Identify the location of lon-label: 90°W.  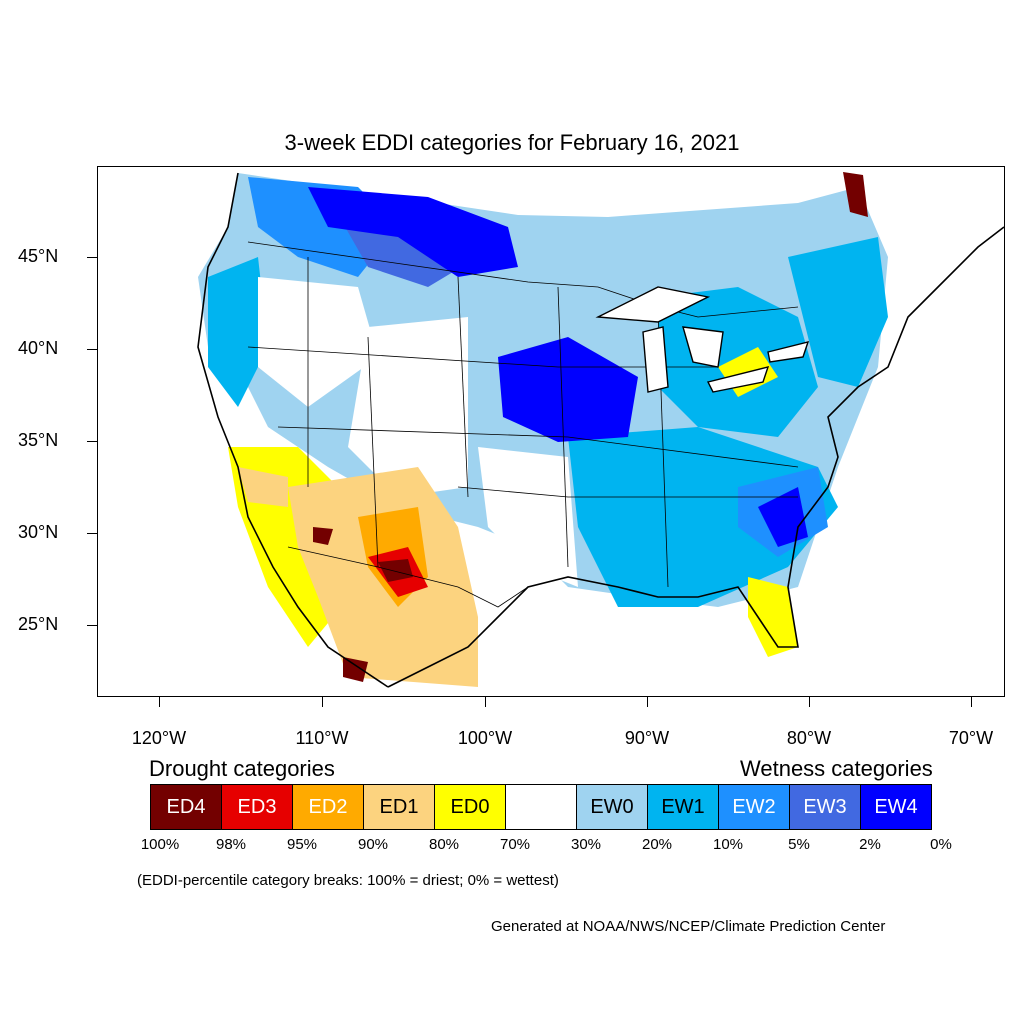
(647, 738).